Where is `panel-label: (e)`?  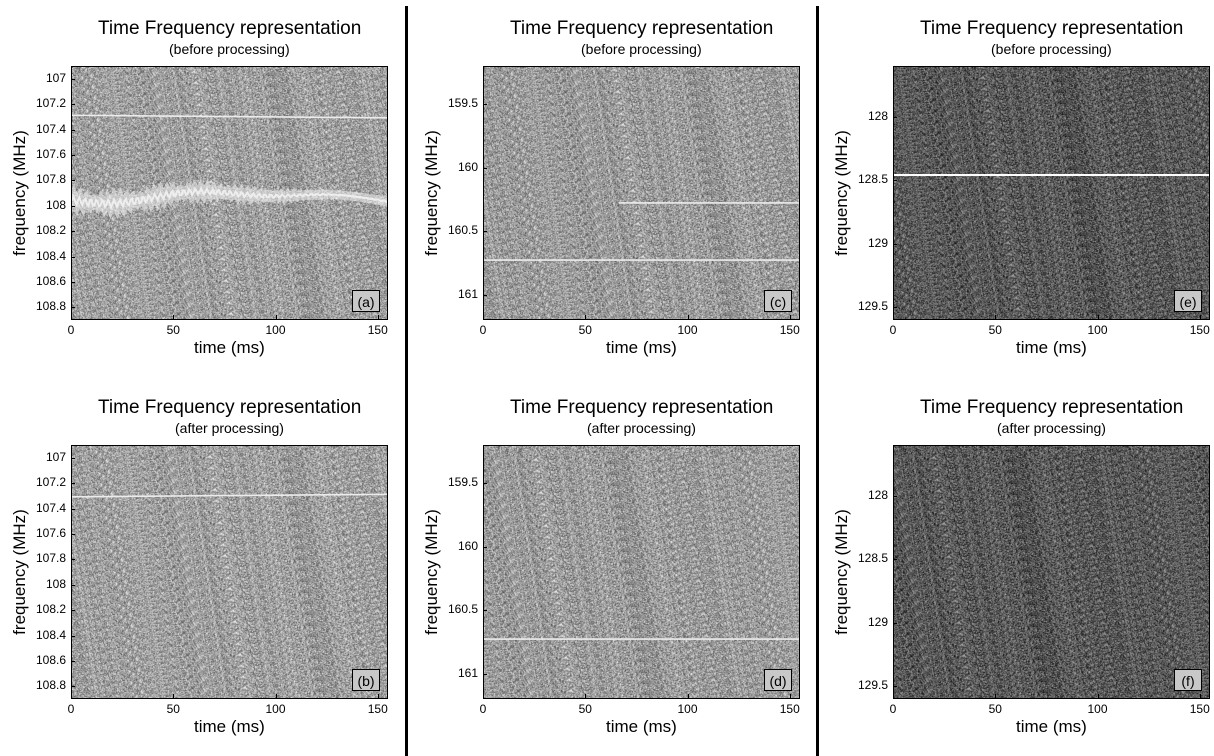
panel-label: (e) is located at coordinates (1188, 301).